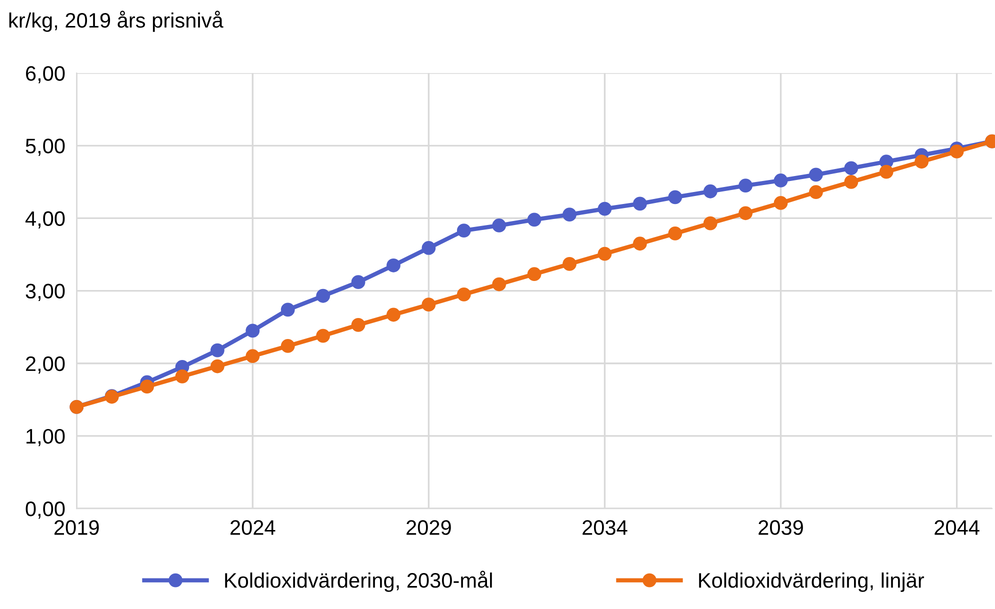 This screenshot has width=995, height=609. I want to click on y-tick-label: 0,00, so click(45, 510).